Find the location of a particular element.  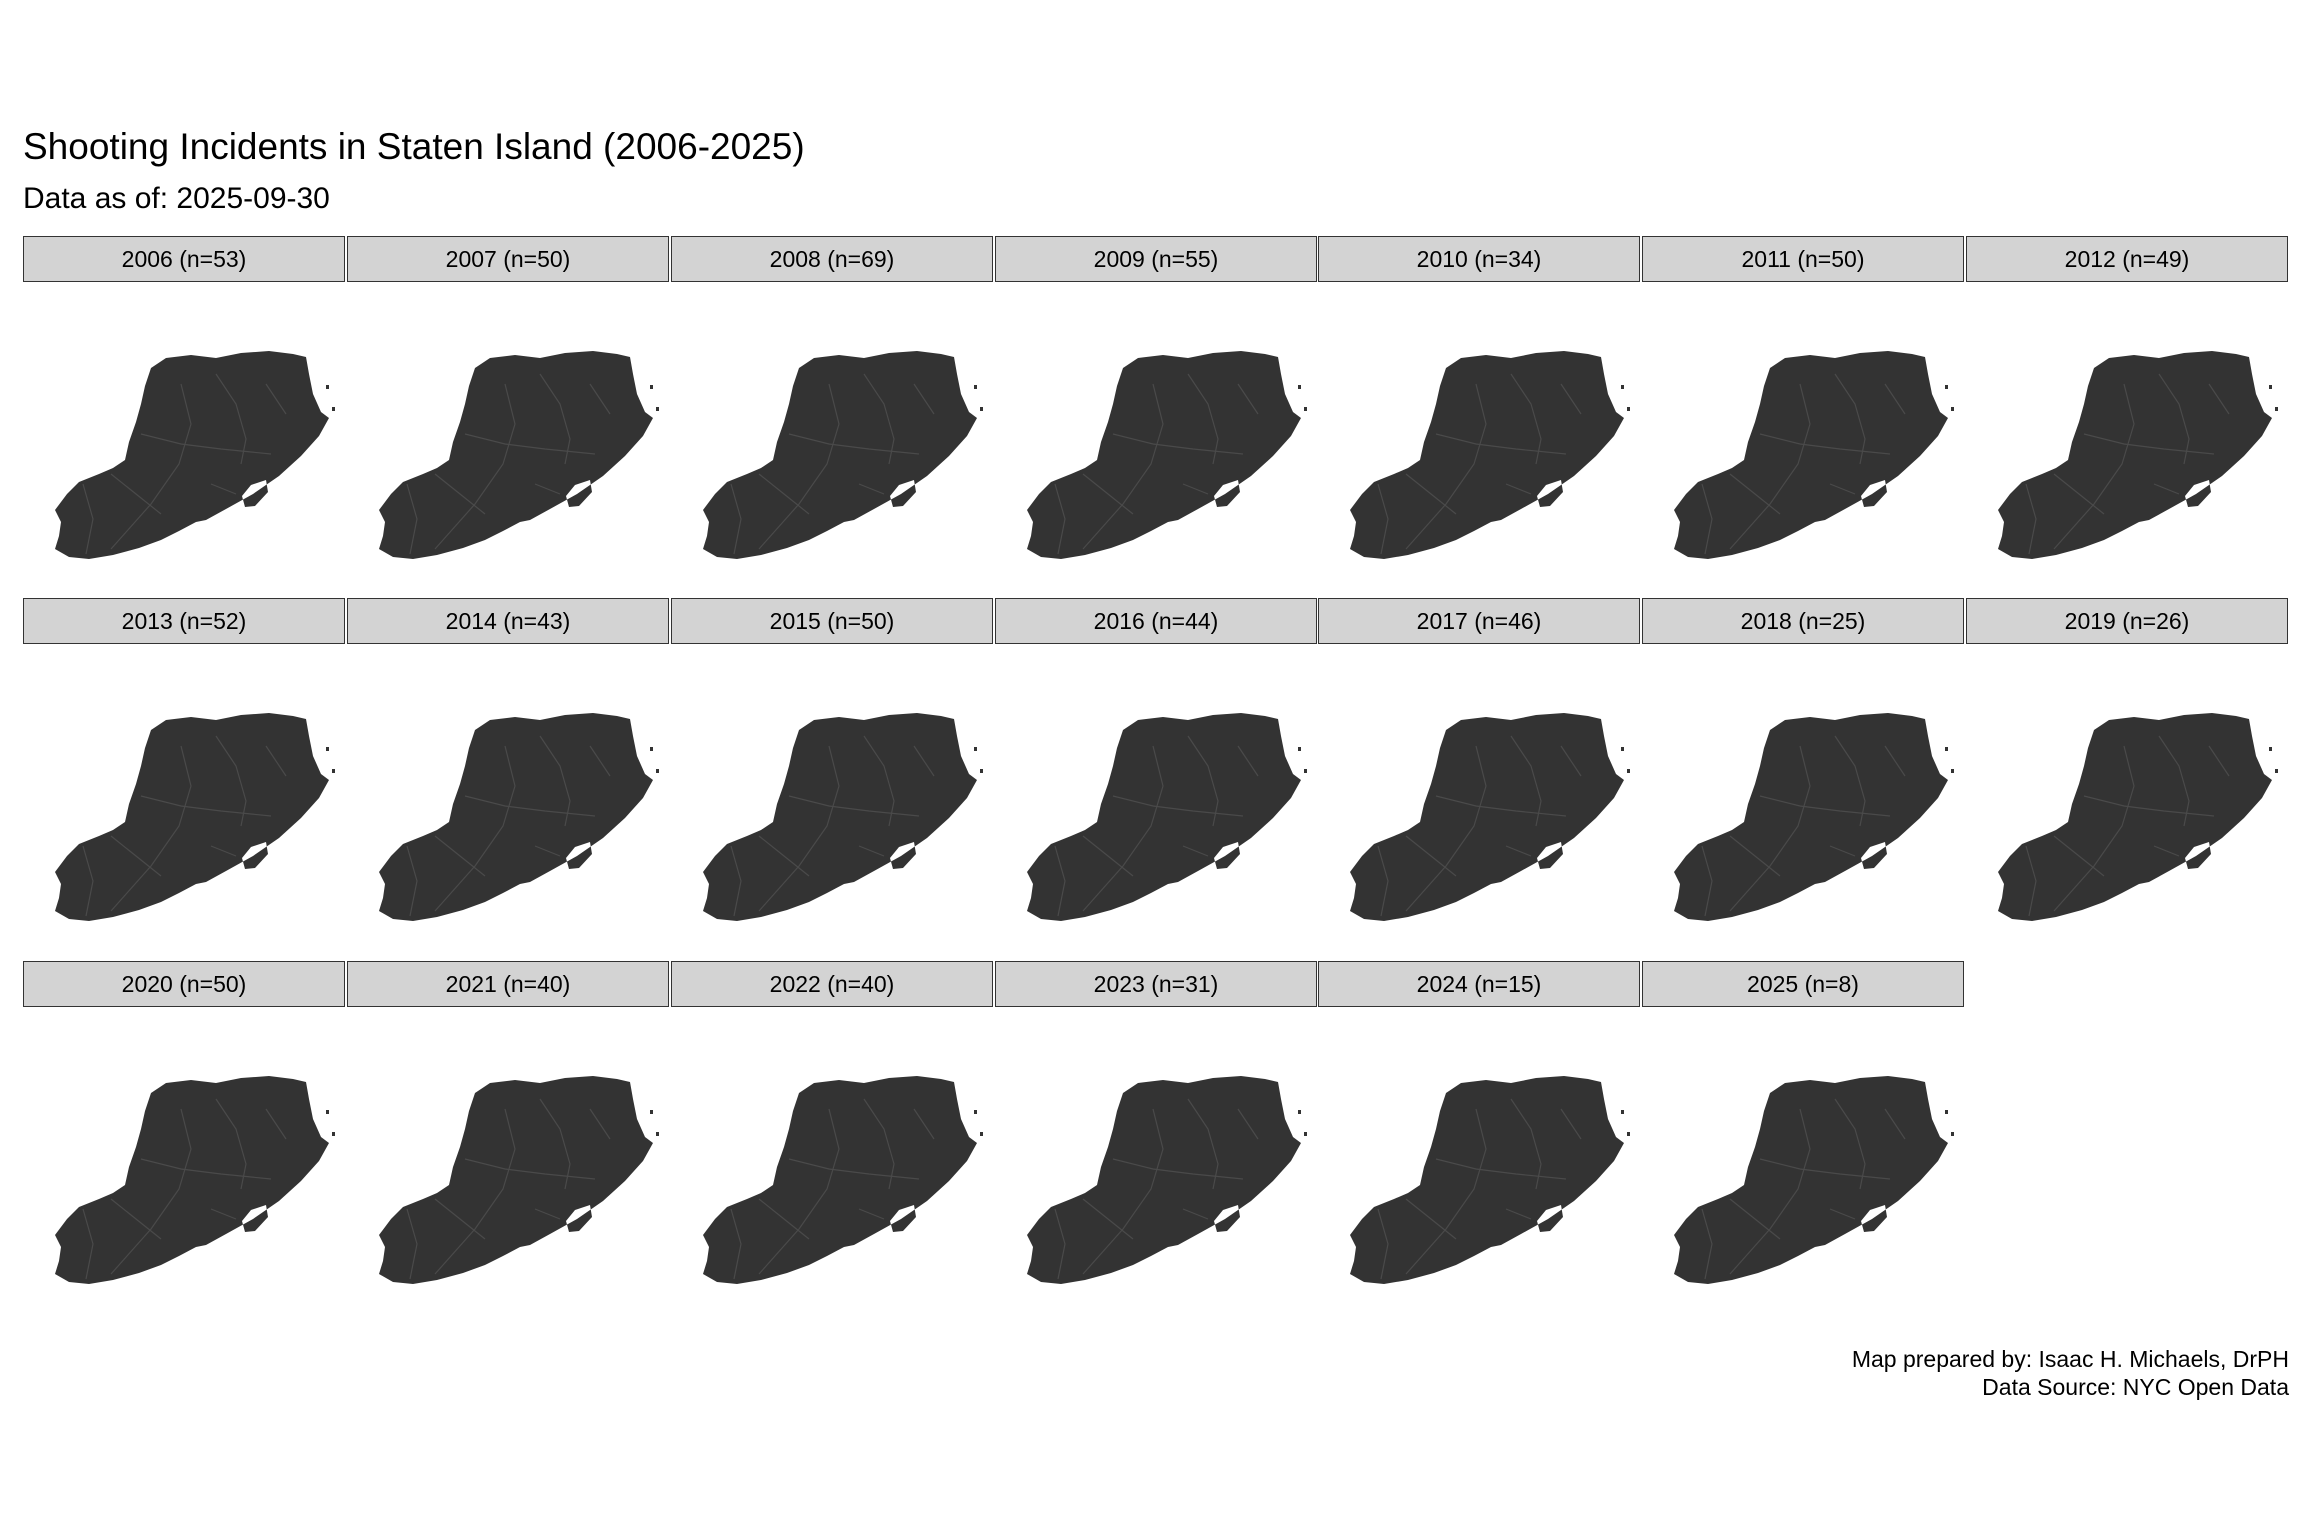

facet-strip-label: 2025 (n=8) is located at coordinates (1803, 984).